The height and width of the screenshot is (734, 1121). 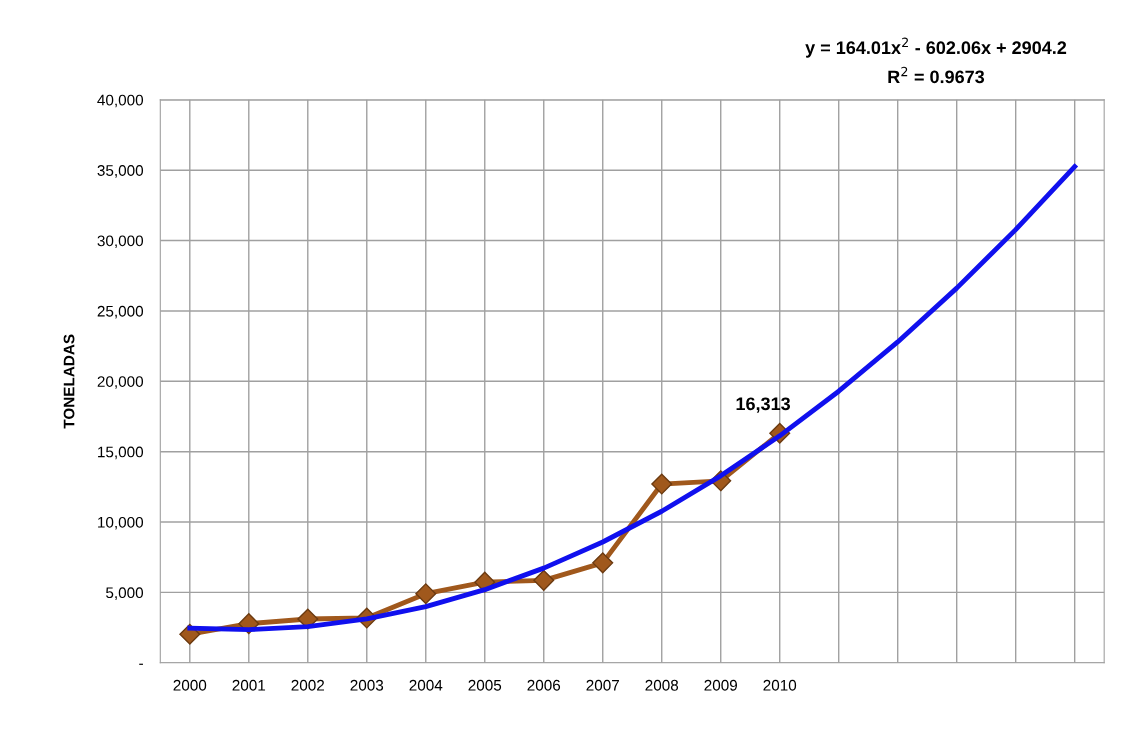 I want to click on text: R$^{2}$ = 0.9673, so click(x=936, y=75).